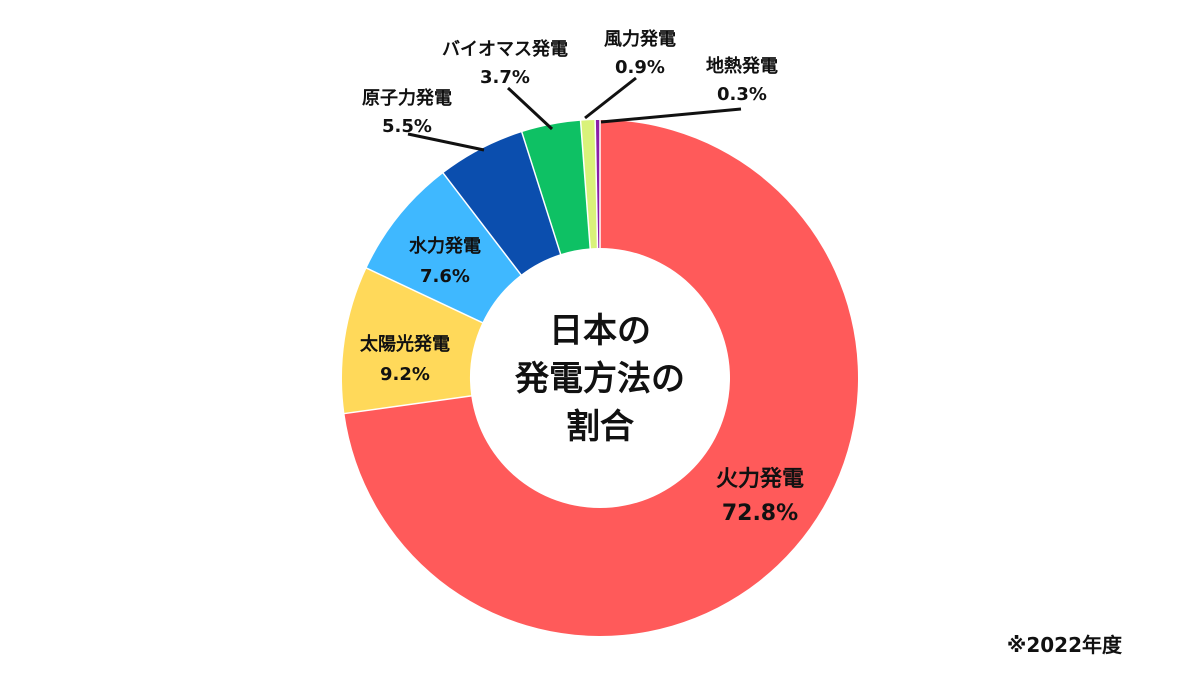 The image size is (1200, 680). I want to click on slice-label-value: 5.5%, so click(407, 126).